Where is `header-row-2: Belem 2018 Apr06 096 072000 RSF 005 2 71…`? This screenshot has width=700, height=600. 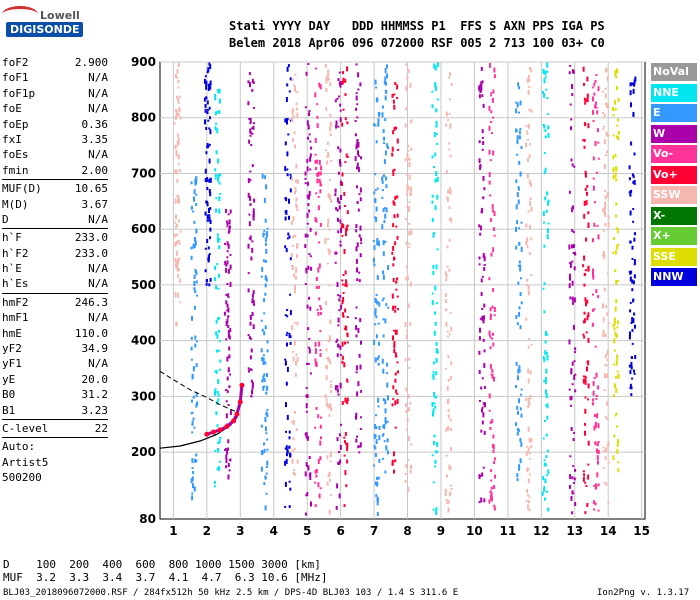 header-row-2: Belem 2018 Apr06 096 072000 RSF 005 2 71… is located at coordinates (417, 43).